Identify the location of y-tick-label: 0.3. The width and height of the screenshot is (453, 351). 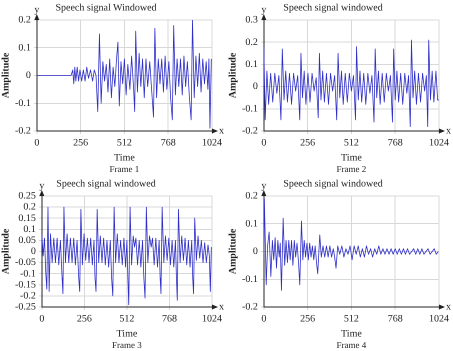
(251, 20).